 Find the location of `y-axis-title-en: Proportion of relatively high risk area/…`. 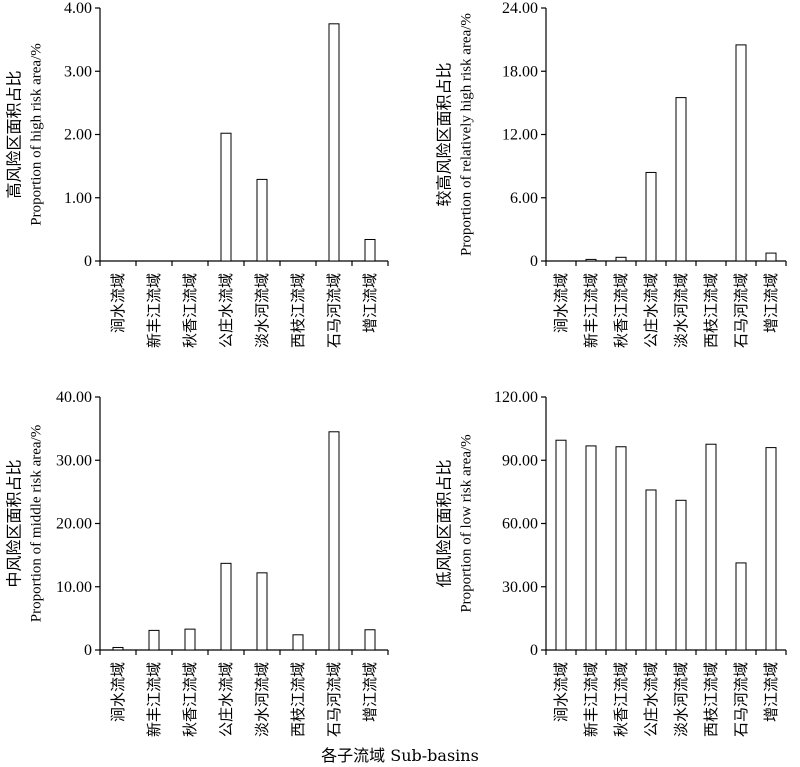

y-axis-title-en: Proportion of relatively high risk area/… is located at coordinates (466, 134).